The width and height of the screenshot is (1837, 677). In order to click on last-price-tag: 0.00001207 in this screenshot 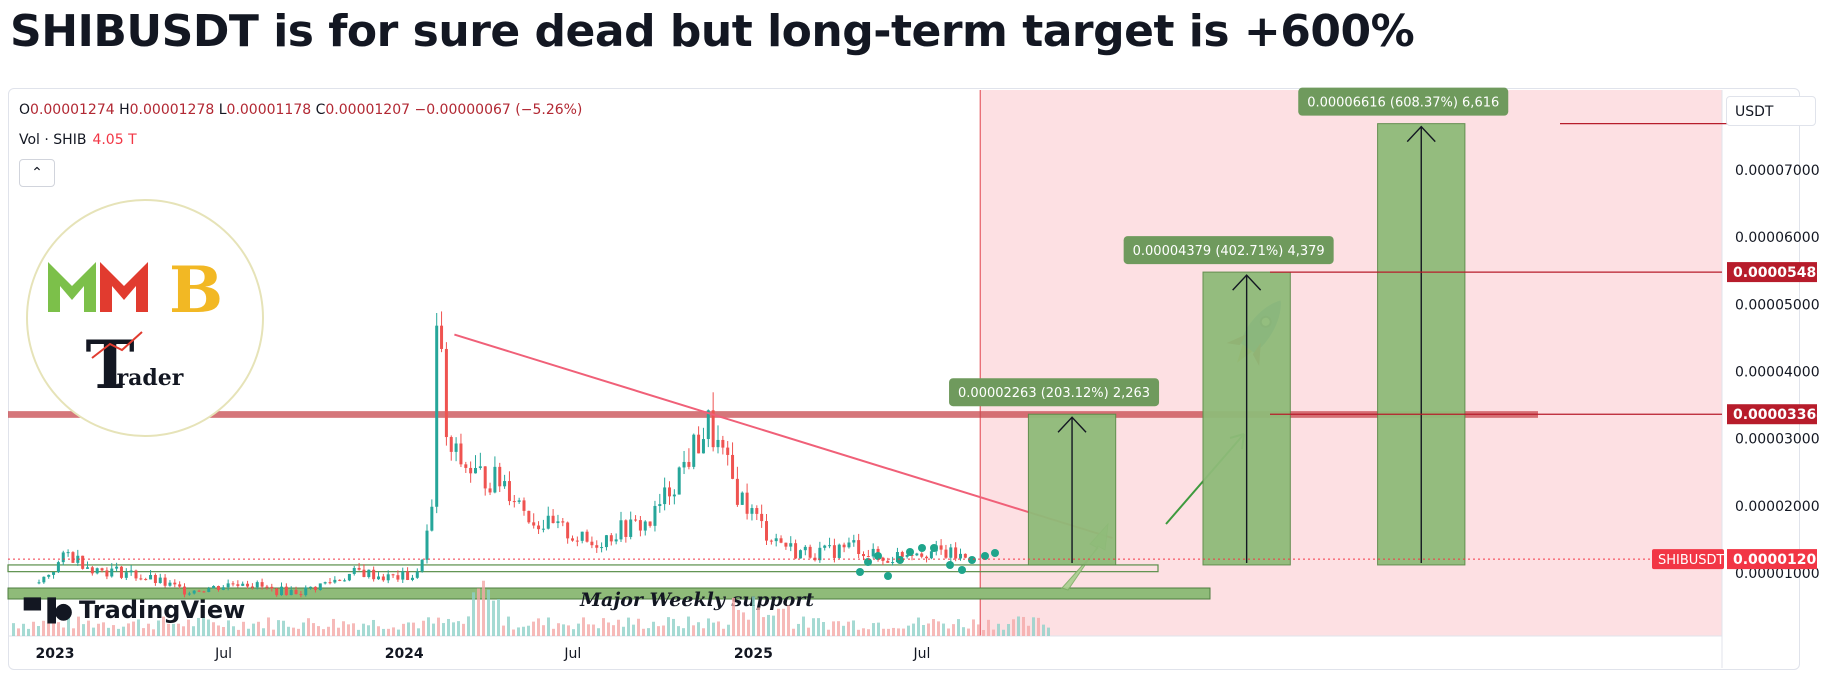, I will do `click(1779, 560)`.